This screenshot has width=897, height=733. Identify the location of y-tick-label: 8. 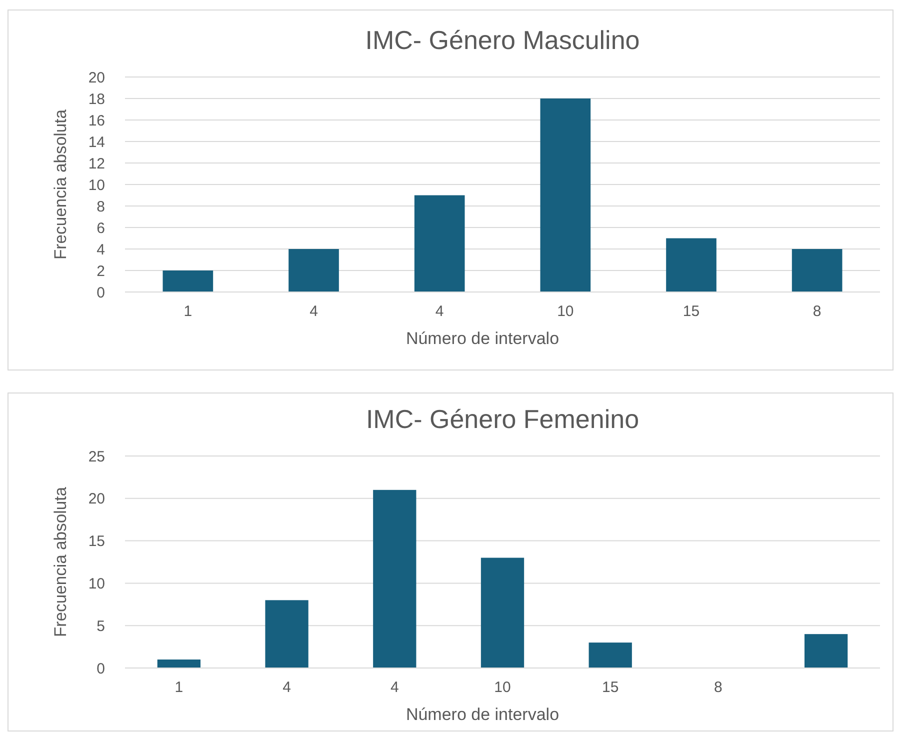
(100, 207).